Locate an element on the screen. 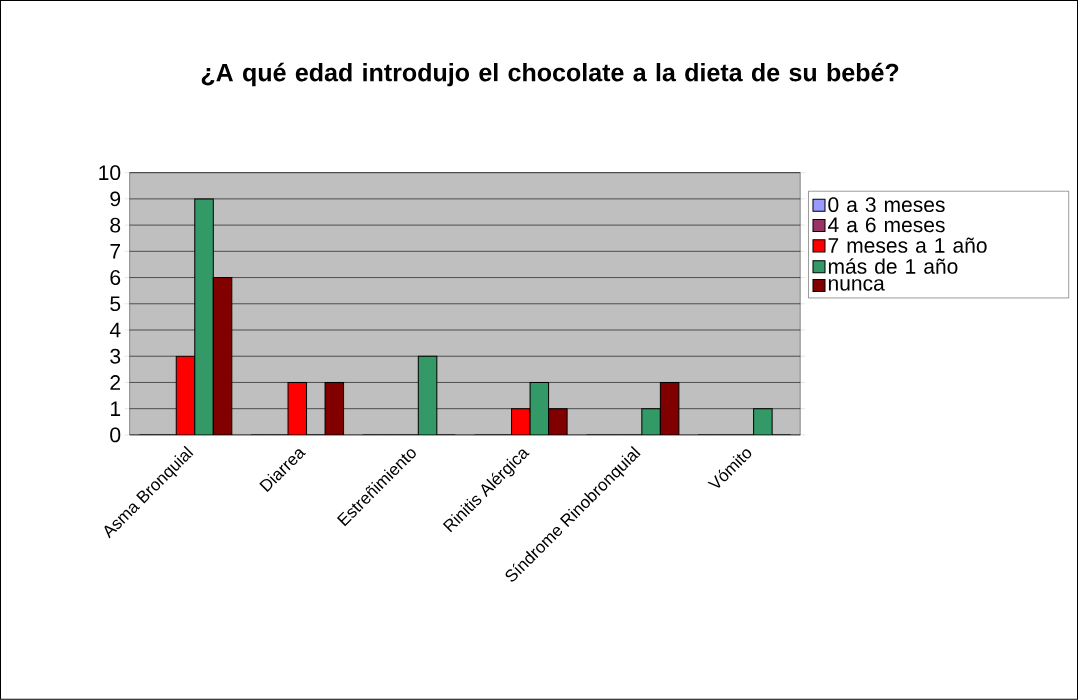 This screenshot has width=1078, height=700. y-tick-label: 9 is located at coordinates (115, 199).